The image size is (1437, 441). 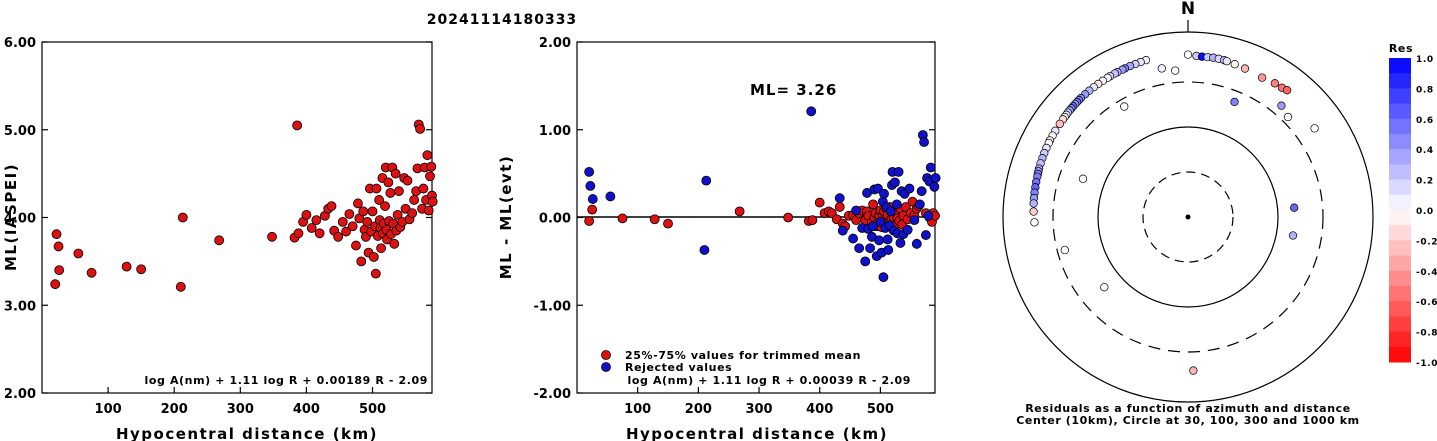 What do you see at coordinates (1425, 212) in the screenshot?
I see `colorbar-tick-label: 0.0` at bounding box center [1425, 212].